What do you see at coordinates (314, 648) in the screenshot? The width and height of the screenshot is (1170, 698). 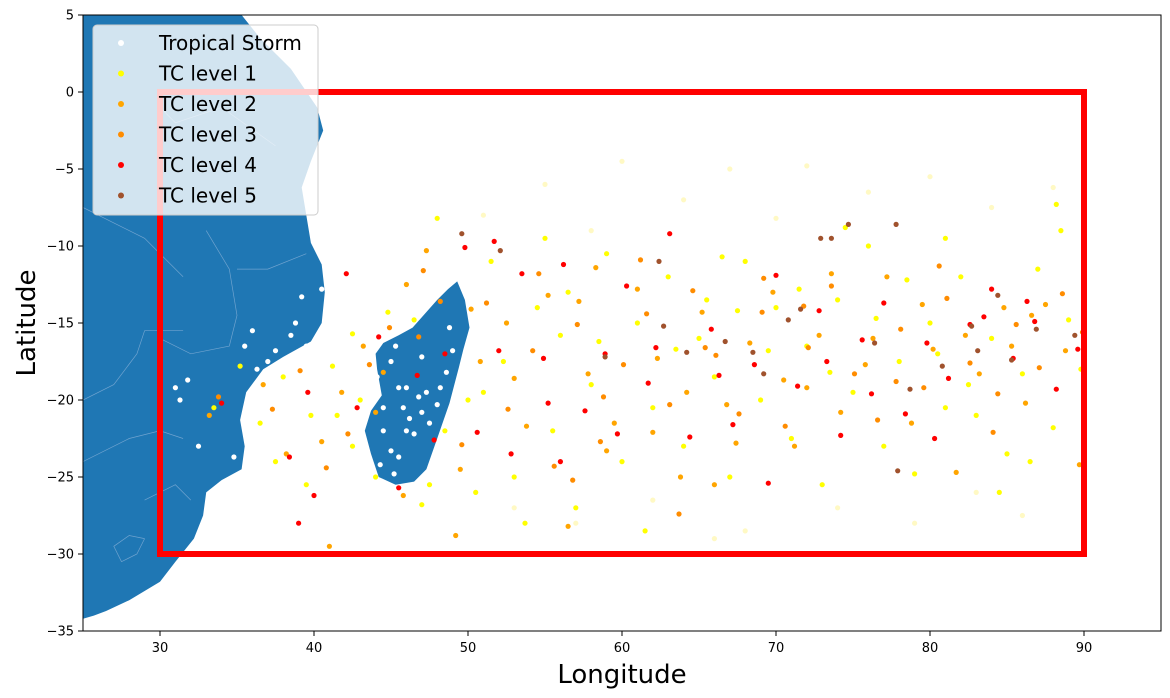 I see `x-tick-label: 40` at bounding box center [314, 648].